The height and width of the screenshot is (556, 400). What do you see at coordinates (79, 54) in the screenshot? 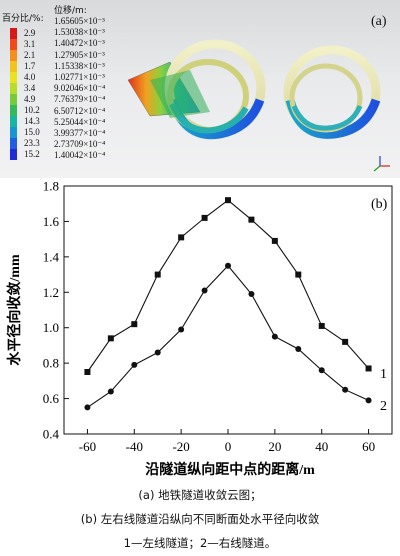
I see `legend-displacement-value: 1.27905×10⁻³` at bounding box center [79, 54].